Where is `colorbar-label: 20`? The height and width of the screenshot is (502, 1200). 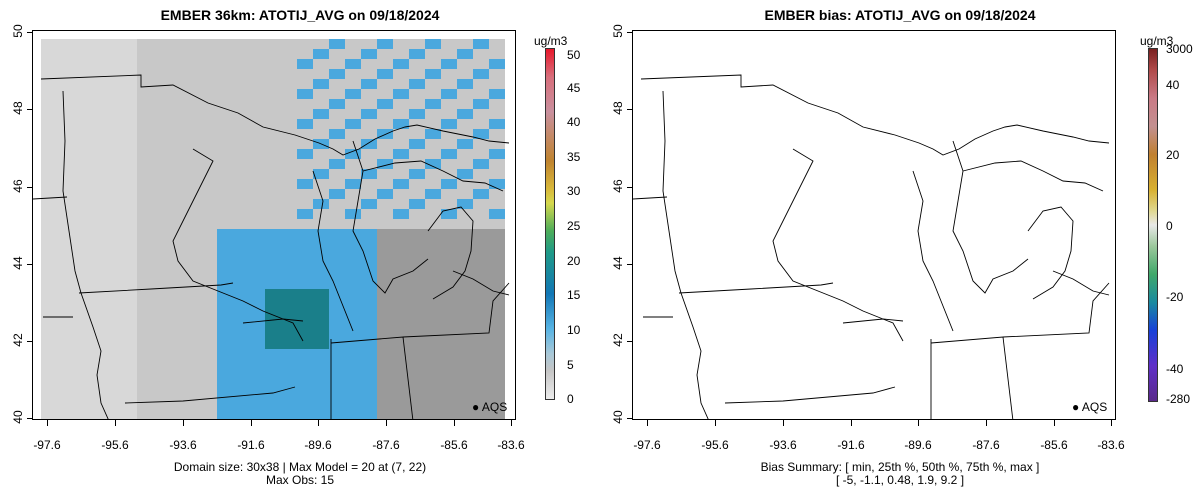 colorbar-label: 20 is located at coordinates (574, 261).